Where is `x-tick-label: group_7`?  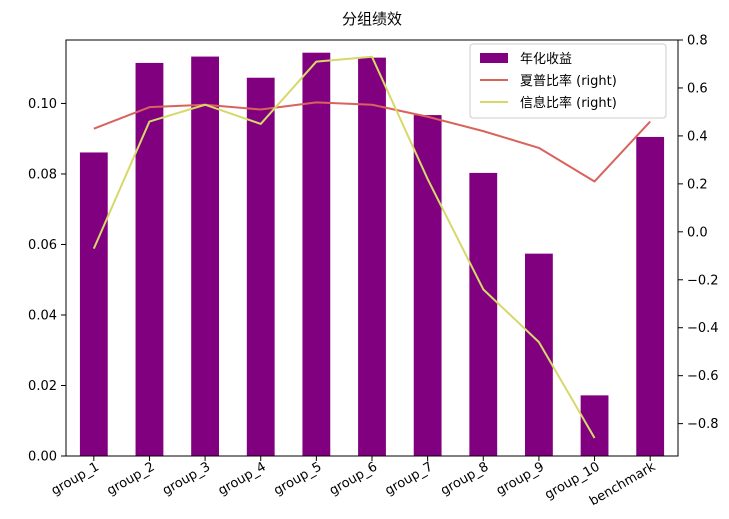 x-tick-label: group_7 is located at coordinates (409, 478).